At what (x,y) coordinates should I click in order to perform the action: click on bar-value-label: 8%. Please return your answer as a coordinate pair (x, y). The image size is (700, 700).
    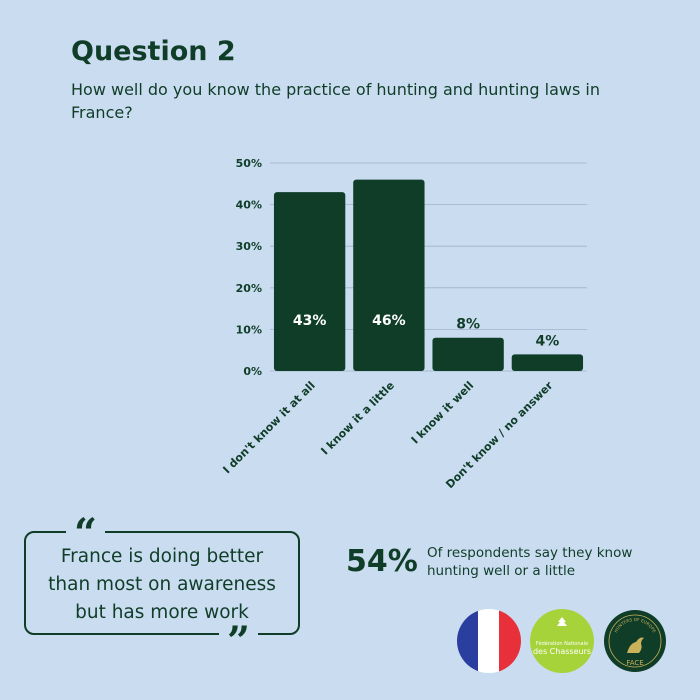
    Looking at the image, I should click on (468, 325).